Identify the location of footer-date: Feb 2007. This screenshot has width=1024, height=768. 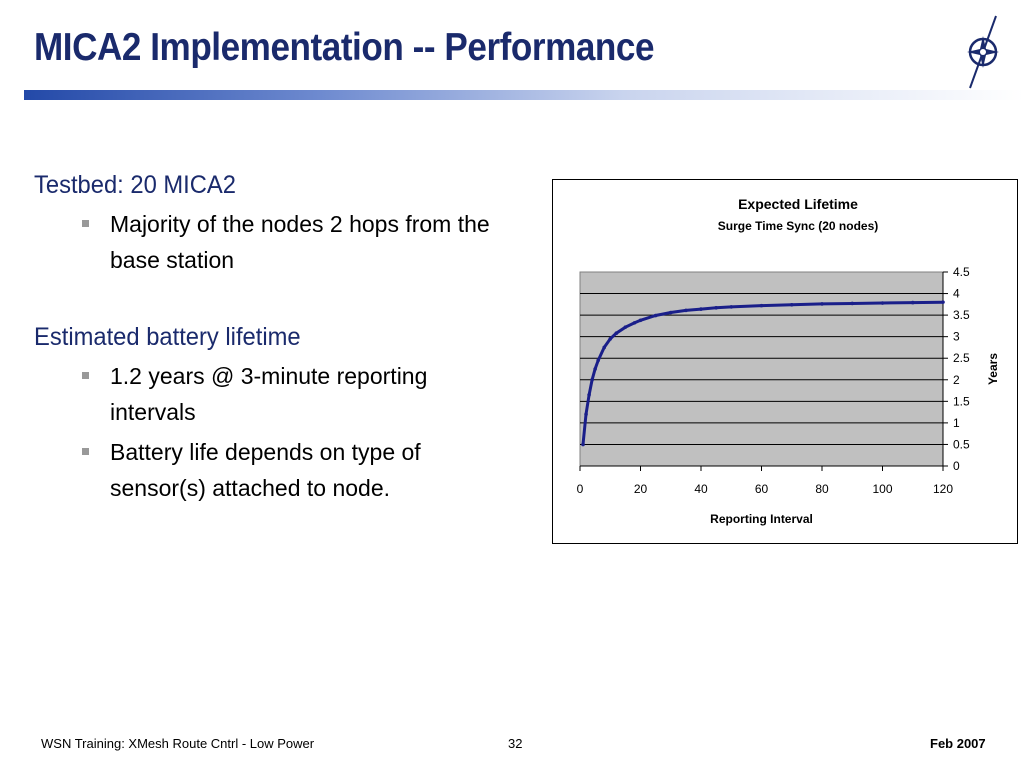
(958, 743).